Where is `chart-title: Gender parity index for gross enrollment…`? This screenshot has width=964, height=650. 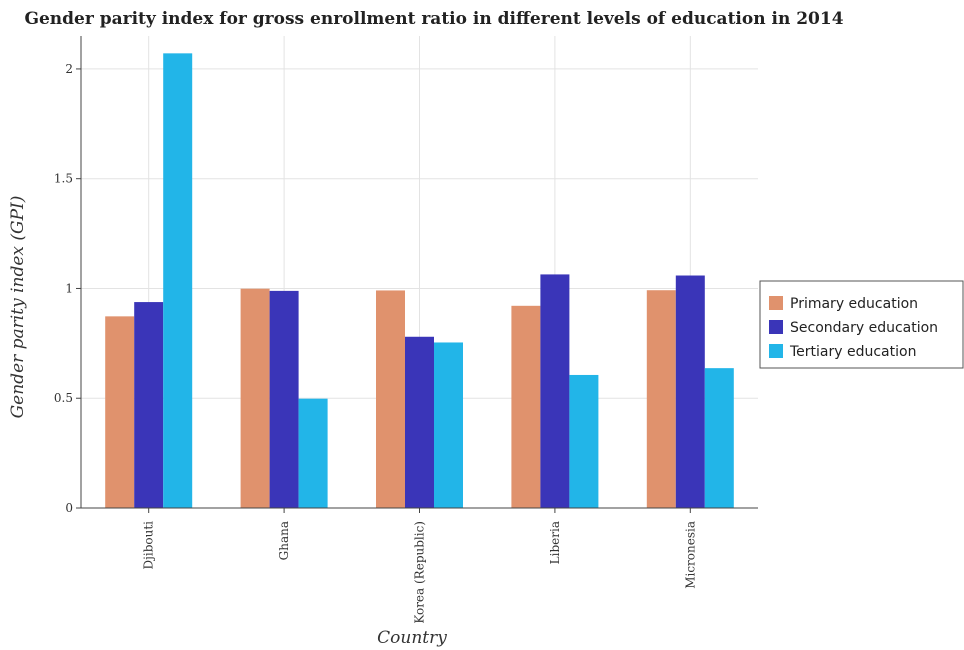 chart-title: Gender parity index for gross enrollment… is located at coordinates (433, 19).